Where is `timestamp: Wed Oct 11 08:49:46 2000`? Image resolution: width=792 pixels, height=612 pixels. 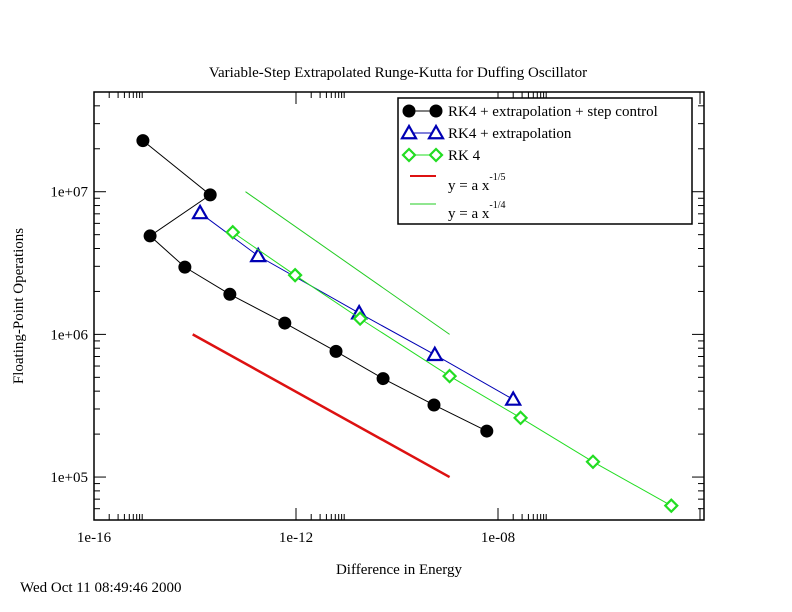
timestamp: Wed Oct 11 08:49:46 2000 is located at coordinates (101, 588).